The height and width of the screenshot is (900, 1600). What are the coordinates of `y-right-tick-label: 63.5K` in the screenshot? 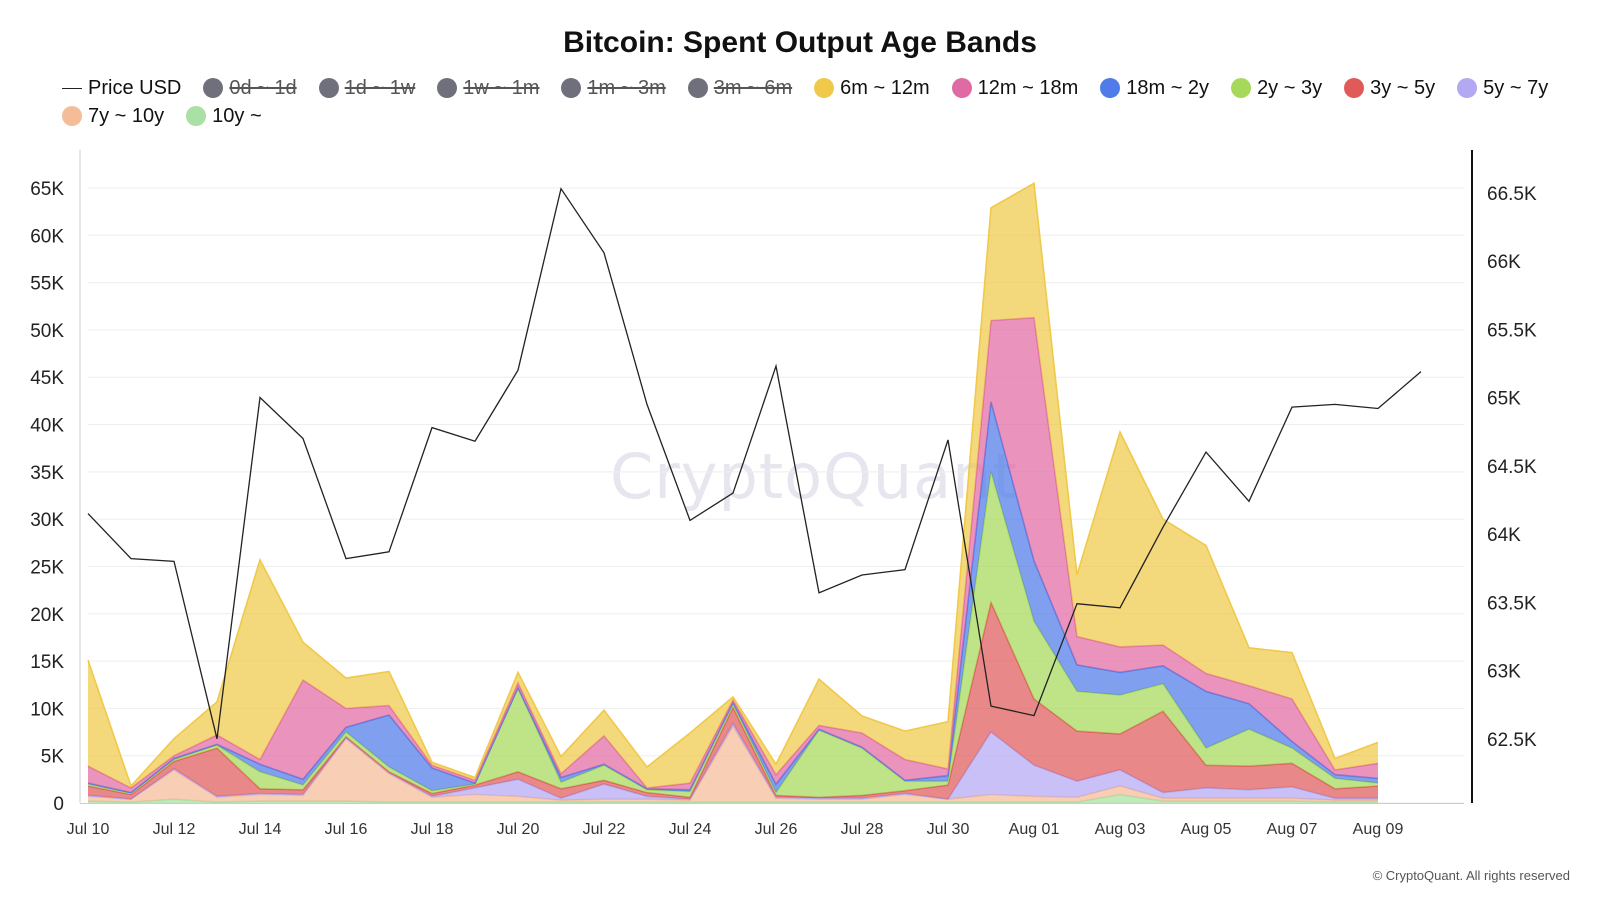 It's located at (1512, 603).